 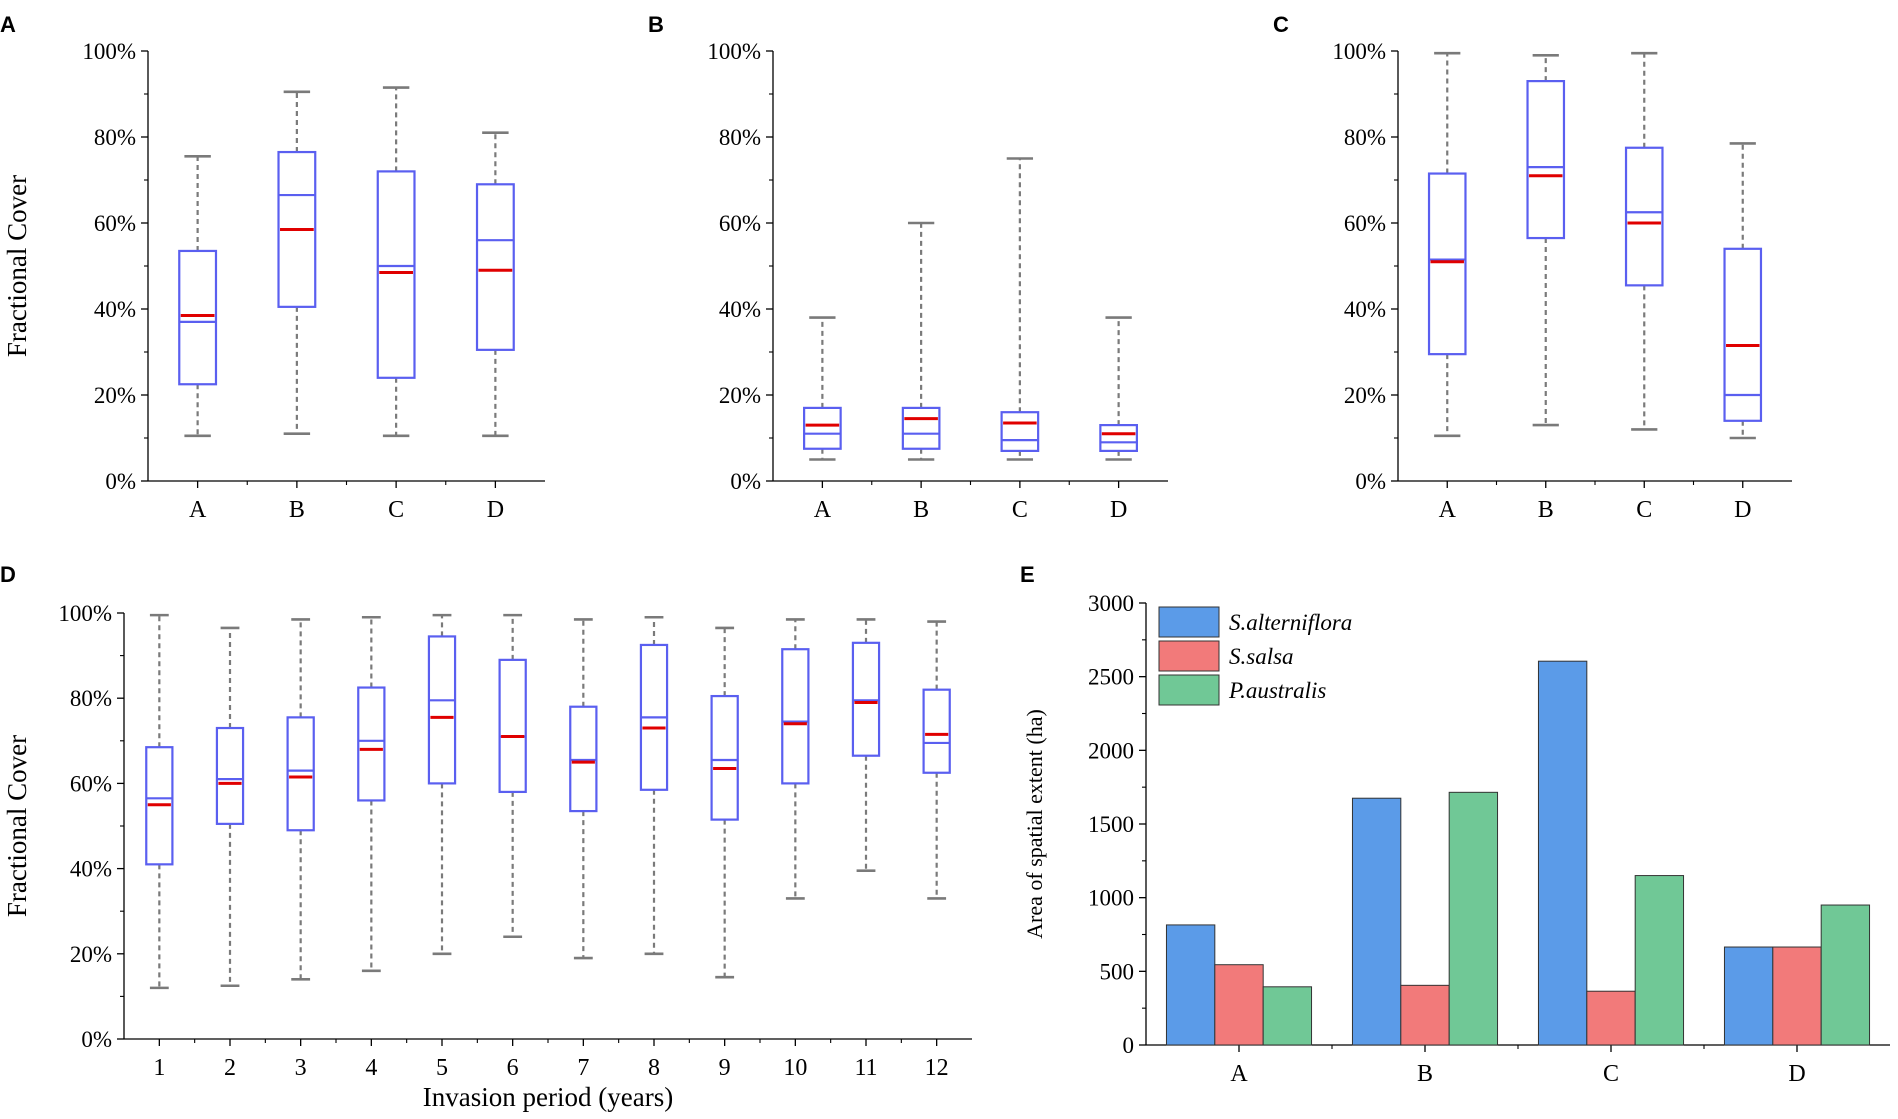 What do you see at coordinates (725, 1068) in the screenshot?
I see `x-tick-label: 9` at bounding box center [725, 1068].